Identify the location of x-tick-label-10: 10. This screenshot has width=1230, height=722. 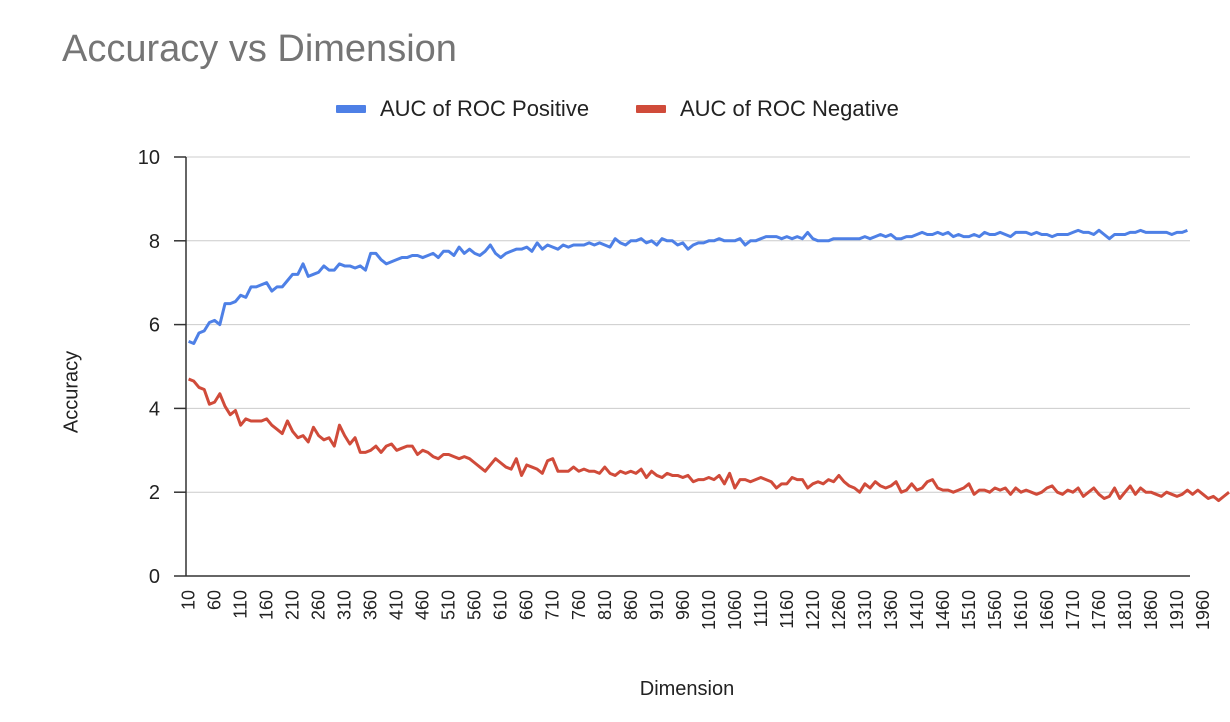
(189, 600).